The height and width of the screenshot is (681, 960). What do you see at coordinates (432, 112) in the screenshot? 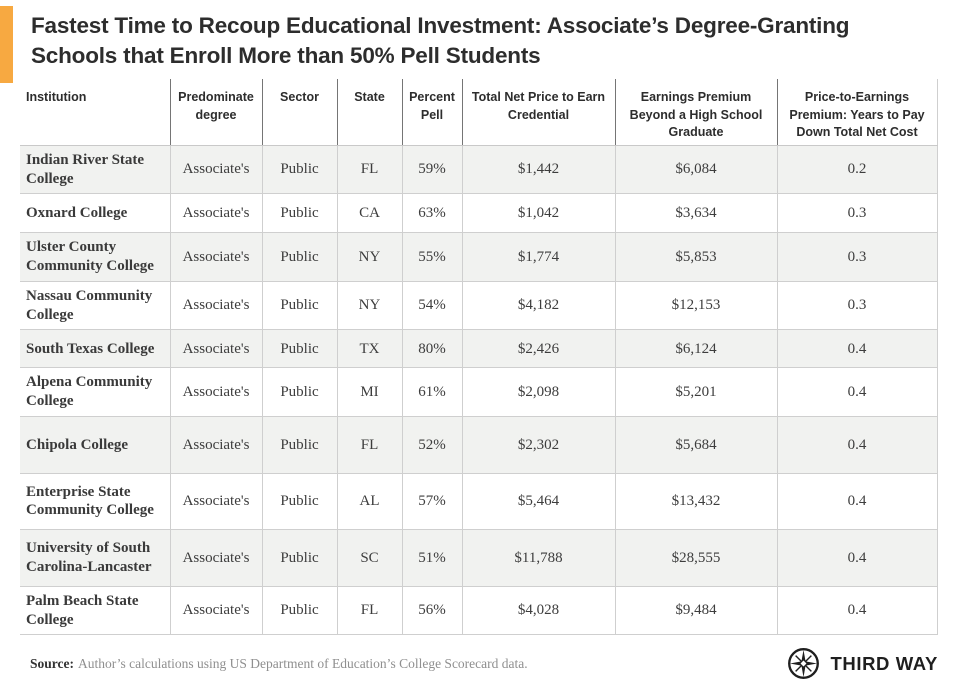
I see `column-header-percent-pell: Percent Pell` at bounding box center [432, 112].